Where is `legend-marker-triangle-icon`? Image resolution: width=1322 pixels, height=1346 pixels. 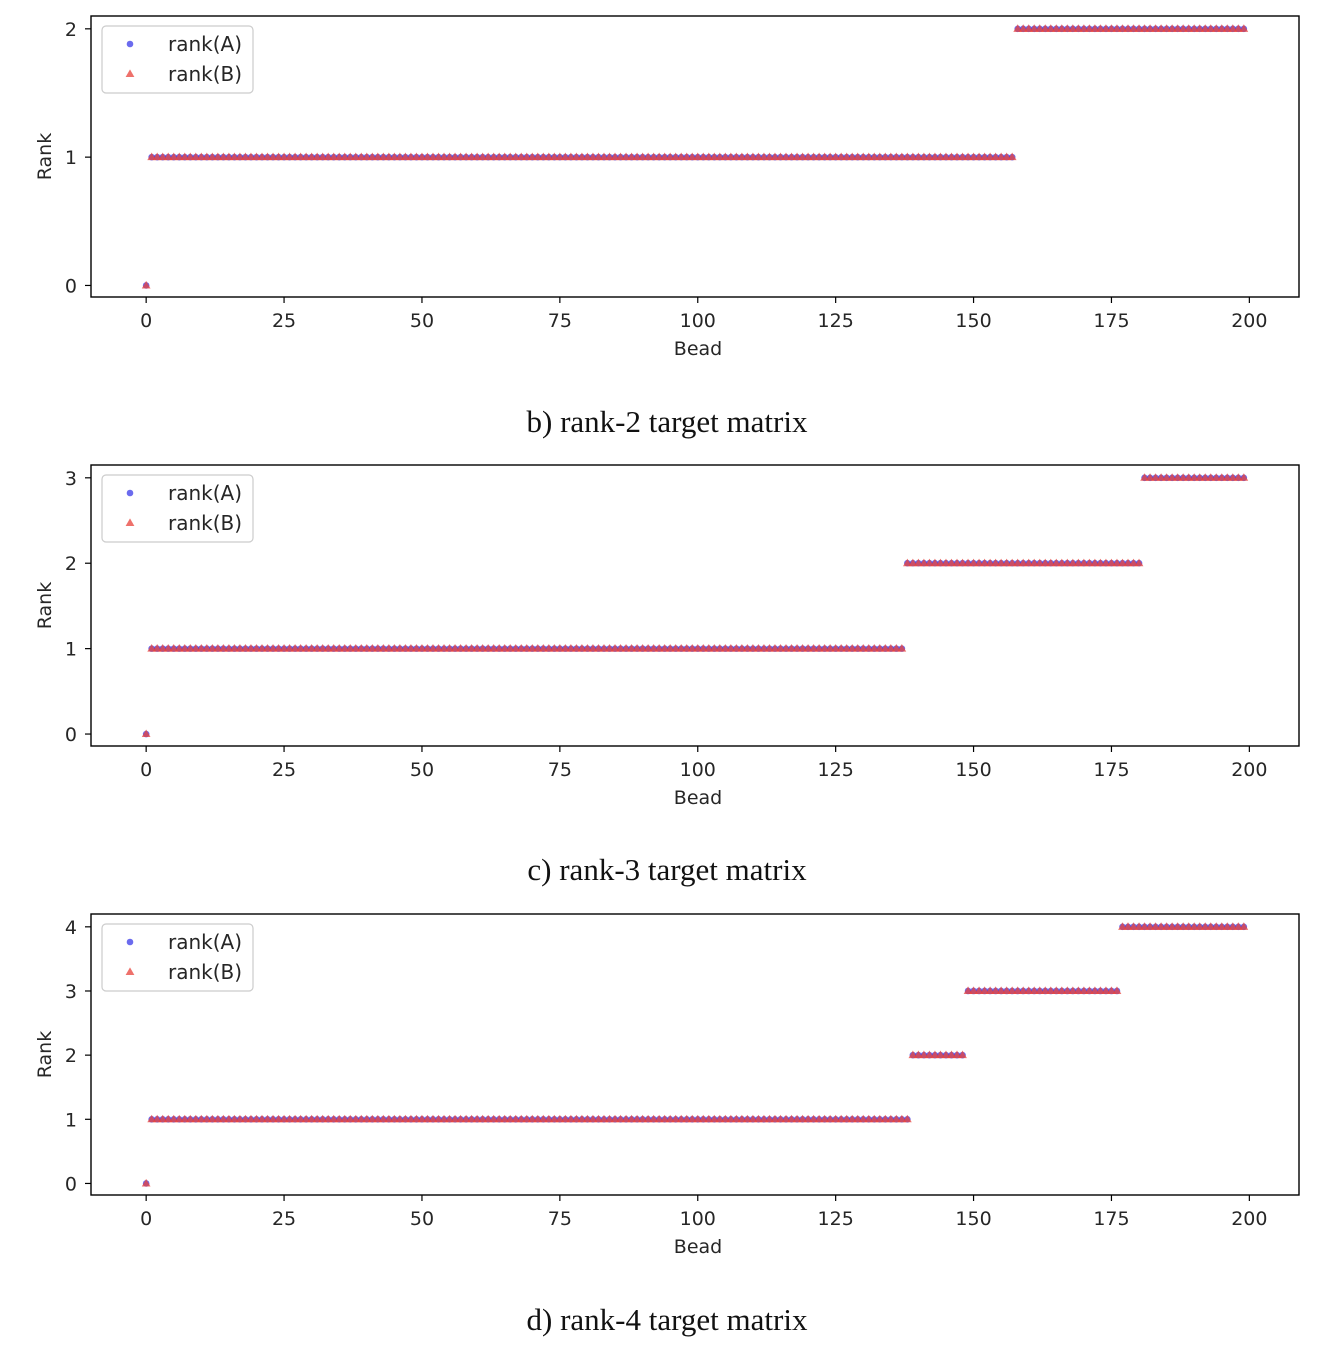 legend-marker-triangle-icon is located at coordinates (130, 73).